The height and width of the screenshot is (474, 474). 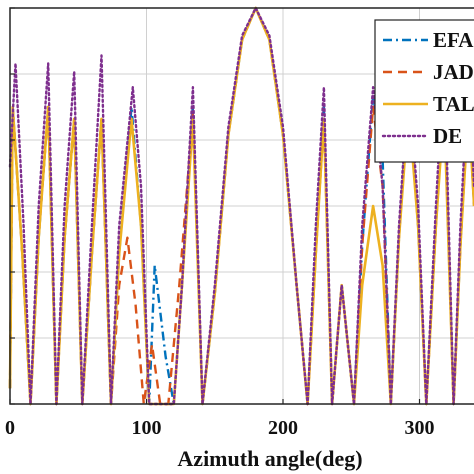 What do you see at coordinates (12, 206) in the screenshot?
I see `y-axis-ticks` at bounding box center [12, 206].